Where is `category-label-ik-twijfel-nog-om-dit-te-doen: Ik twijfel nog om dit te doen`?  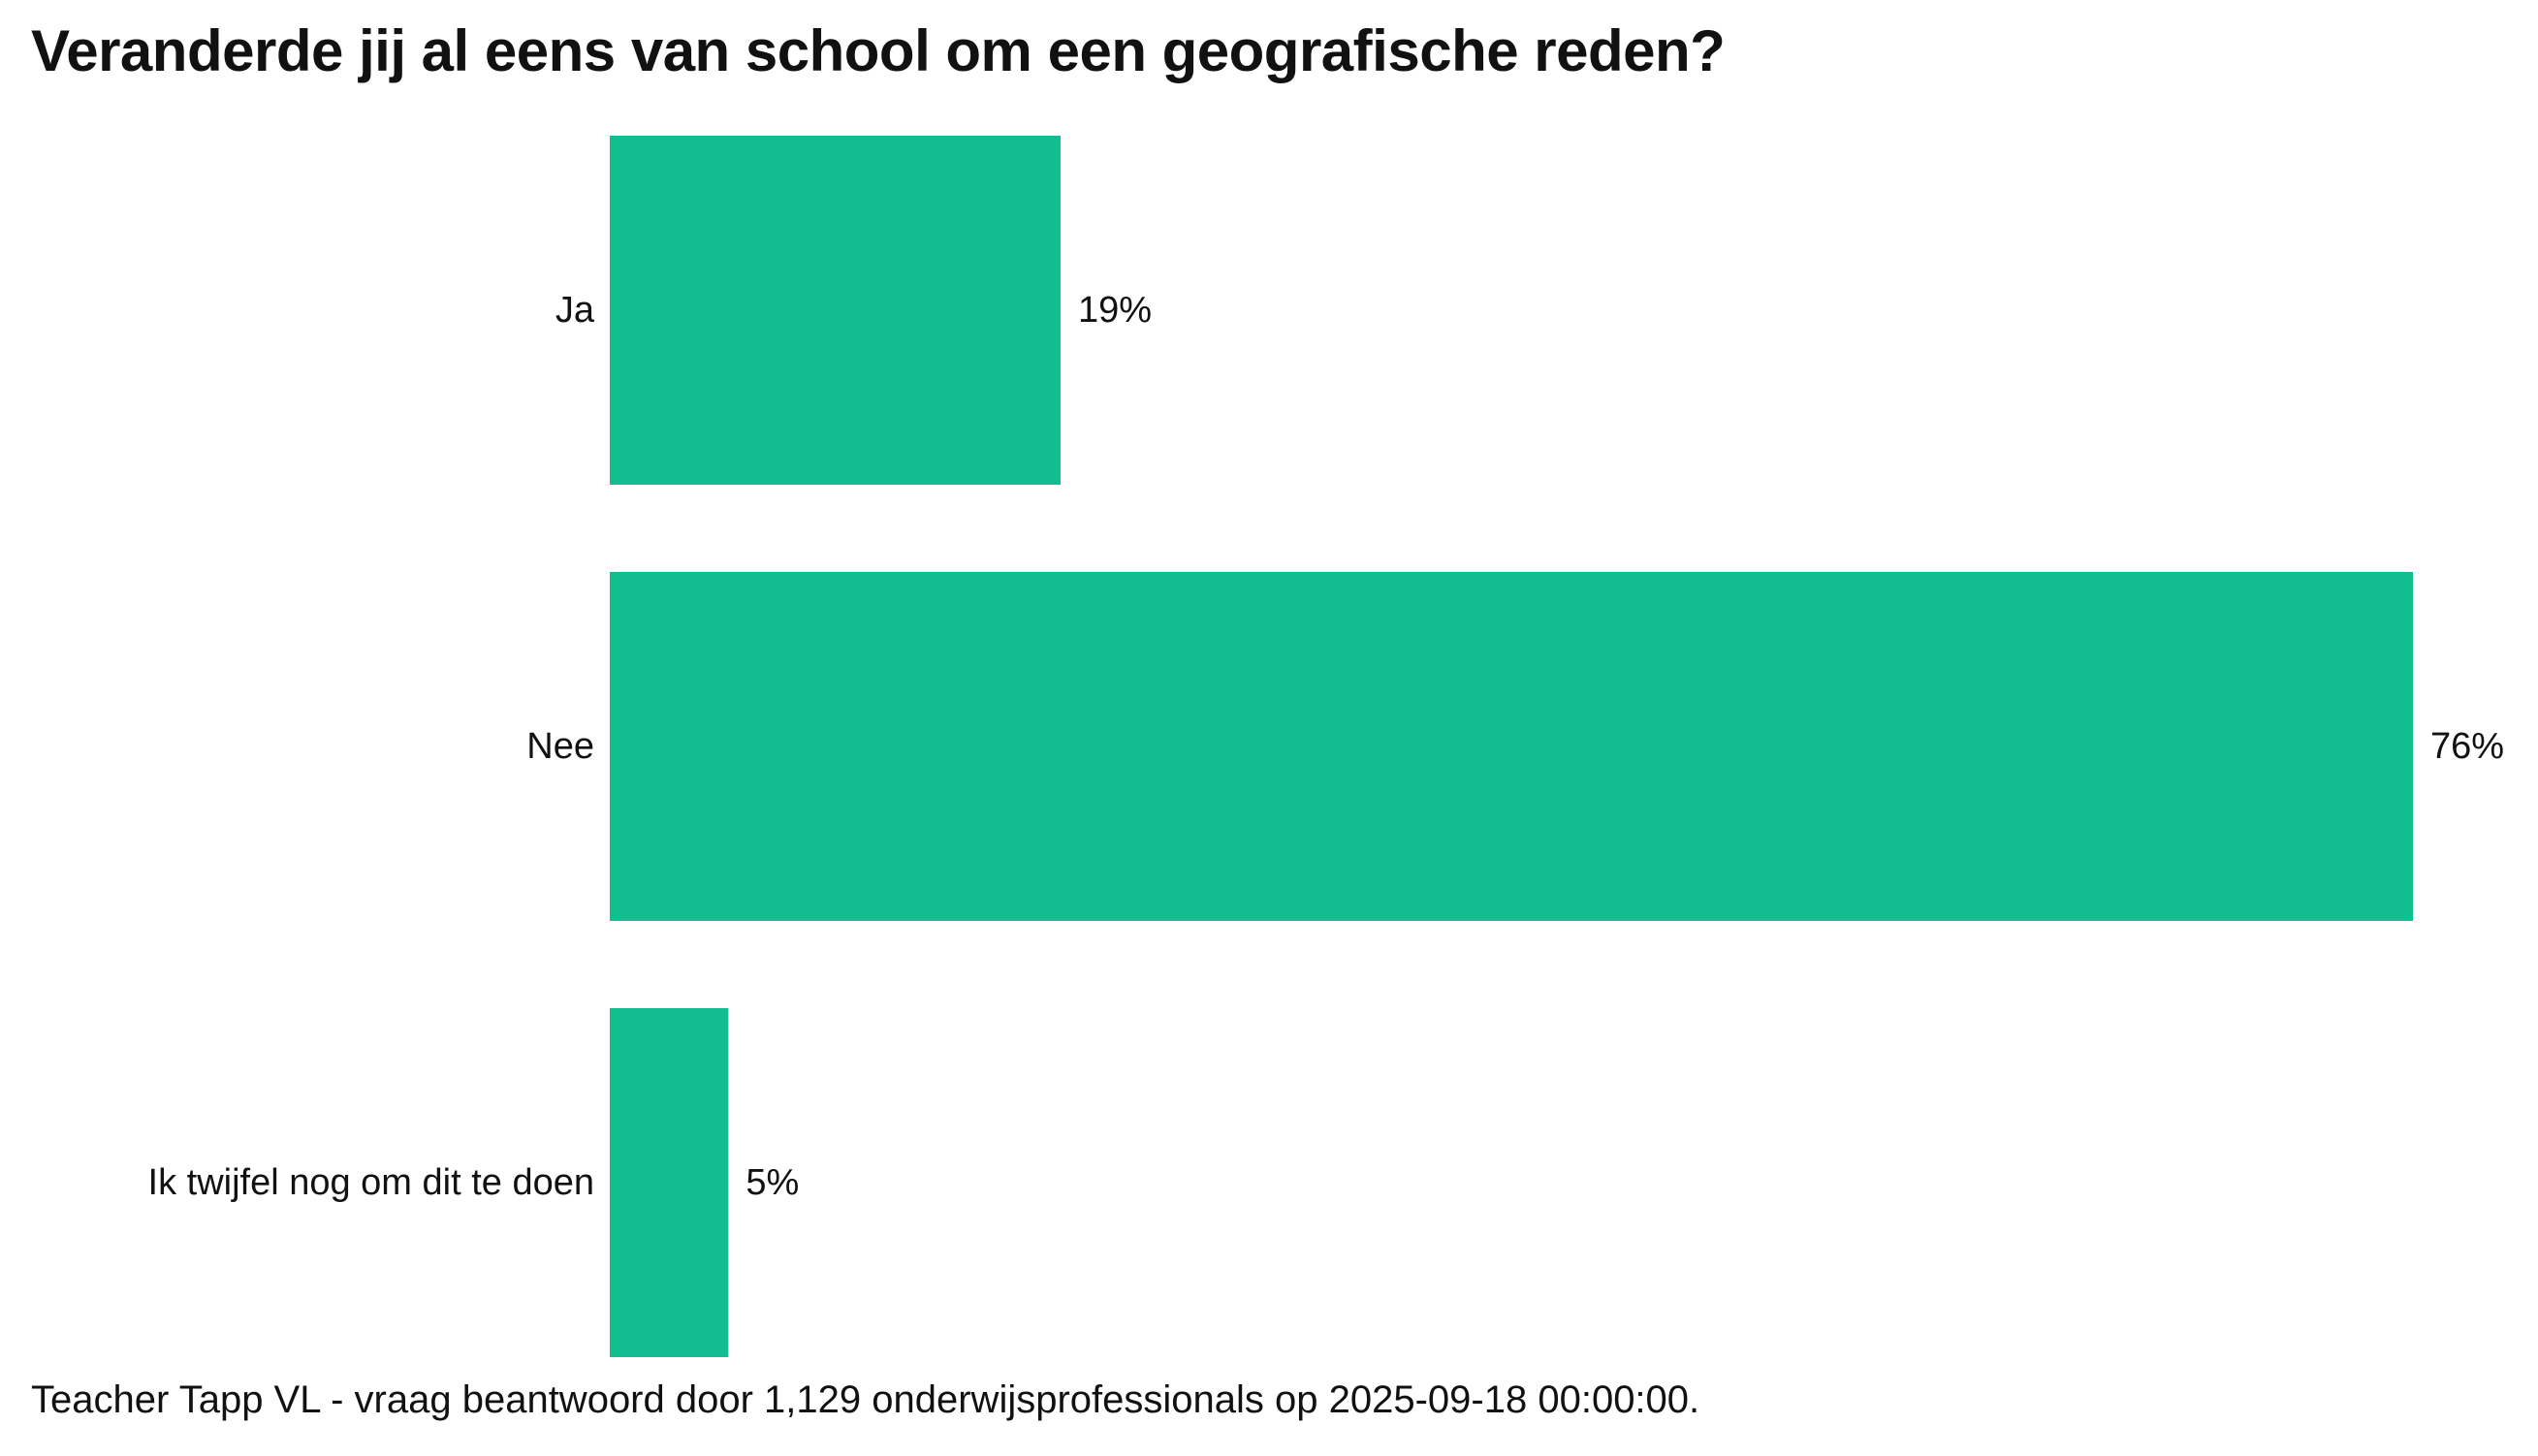
category-label-ik-twijfel-nog-om-dit-te-doen: Ik twijfel nog om dit te doen is located at coordinates (371, 1183).